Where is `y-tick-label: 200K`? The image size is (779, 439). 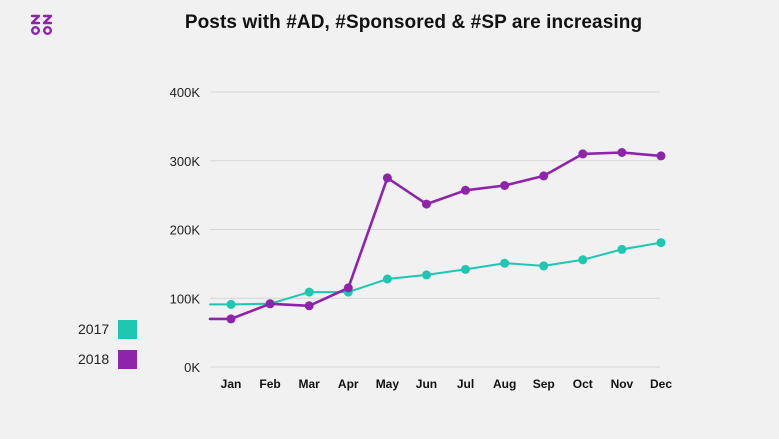 y-tick-label: 200K is located at coordinates (185, 230).